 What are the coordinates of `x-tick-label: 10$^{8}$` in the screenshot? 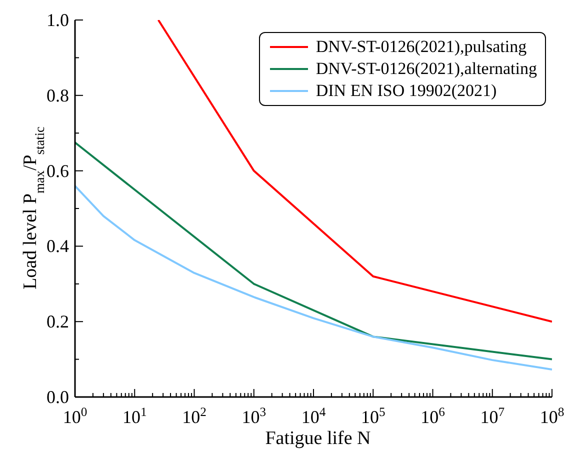 It's located at (552, 416).